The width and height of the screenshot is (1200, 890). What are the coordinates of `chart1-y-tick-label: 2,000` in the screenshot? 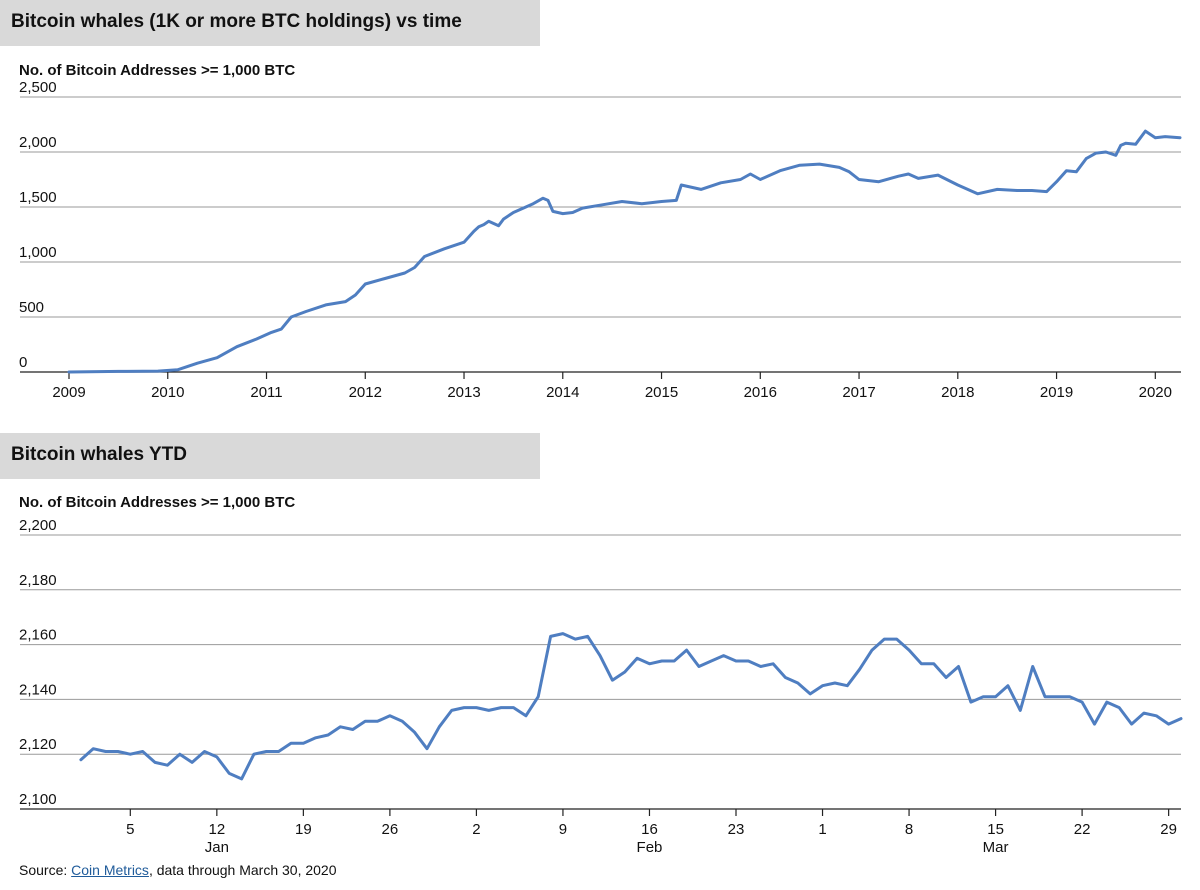 It's located at (38, 142).